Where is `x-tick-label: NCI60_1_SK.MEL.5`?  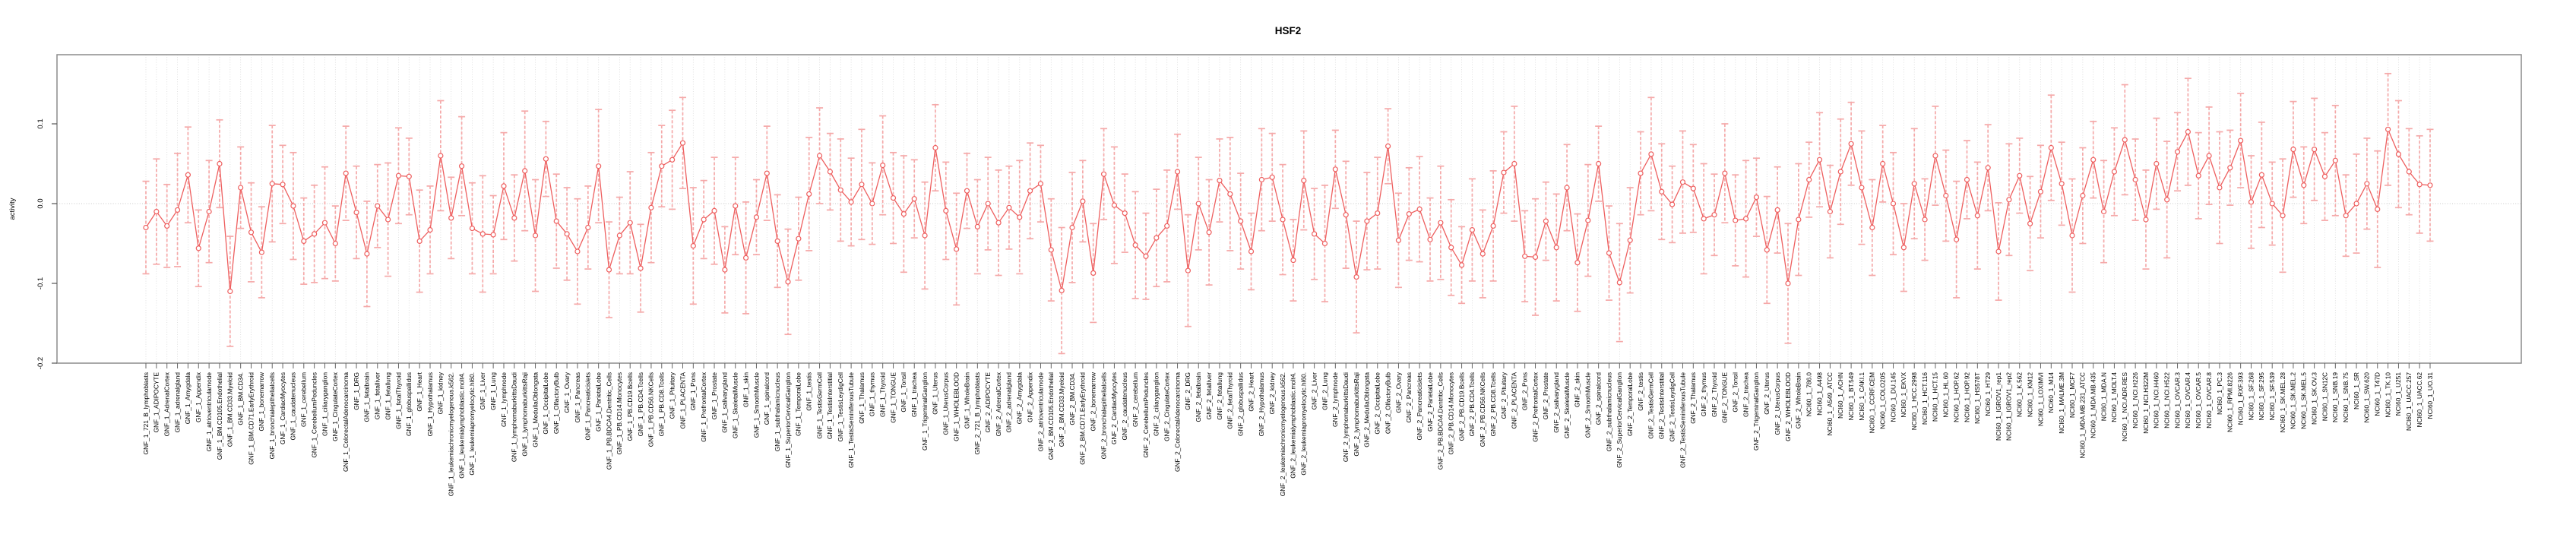
x-tick-label: NCI60_1_SK.MEL.5 is located at coordinates (2304, 400).